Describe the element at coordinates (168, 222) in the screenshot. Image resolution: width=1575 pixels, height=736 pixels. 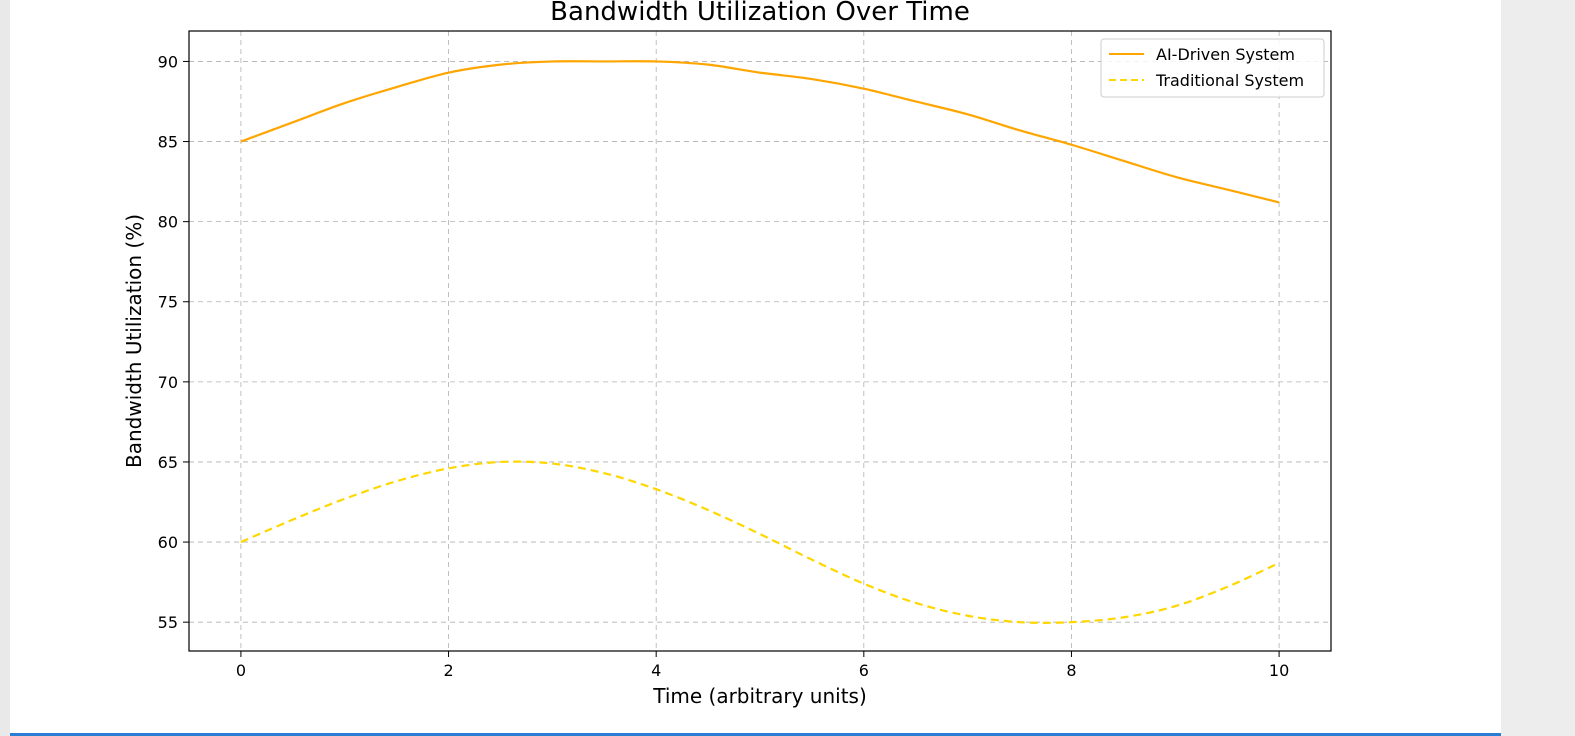
I see `y-tick-label: 80` at that location.